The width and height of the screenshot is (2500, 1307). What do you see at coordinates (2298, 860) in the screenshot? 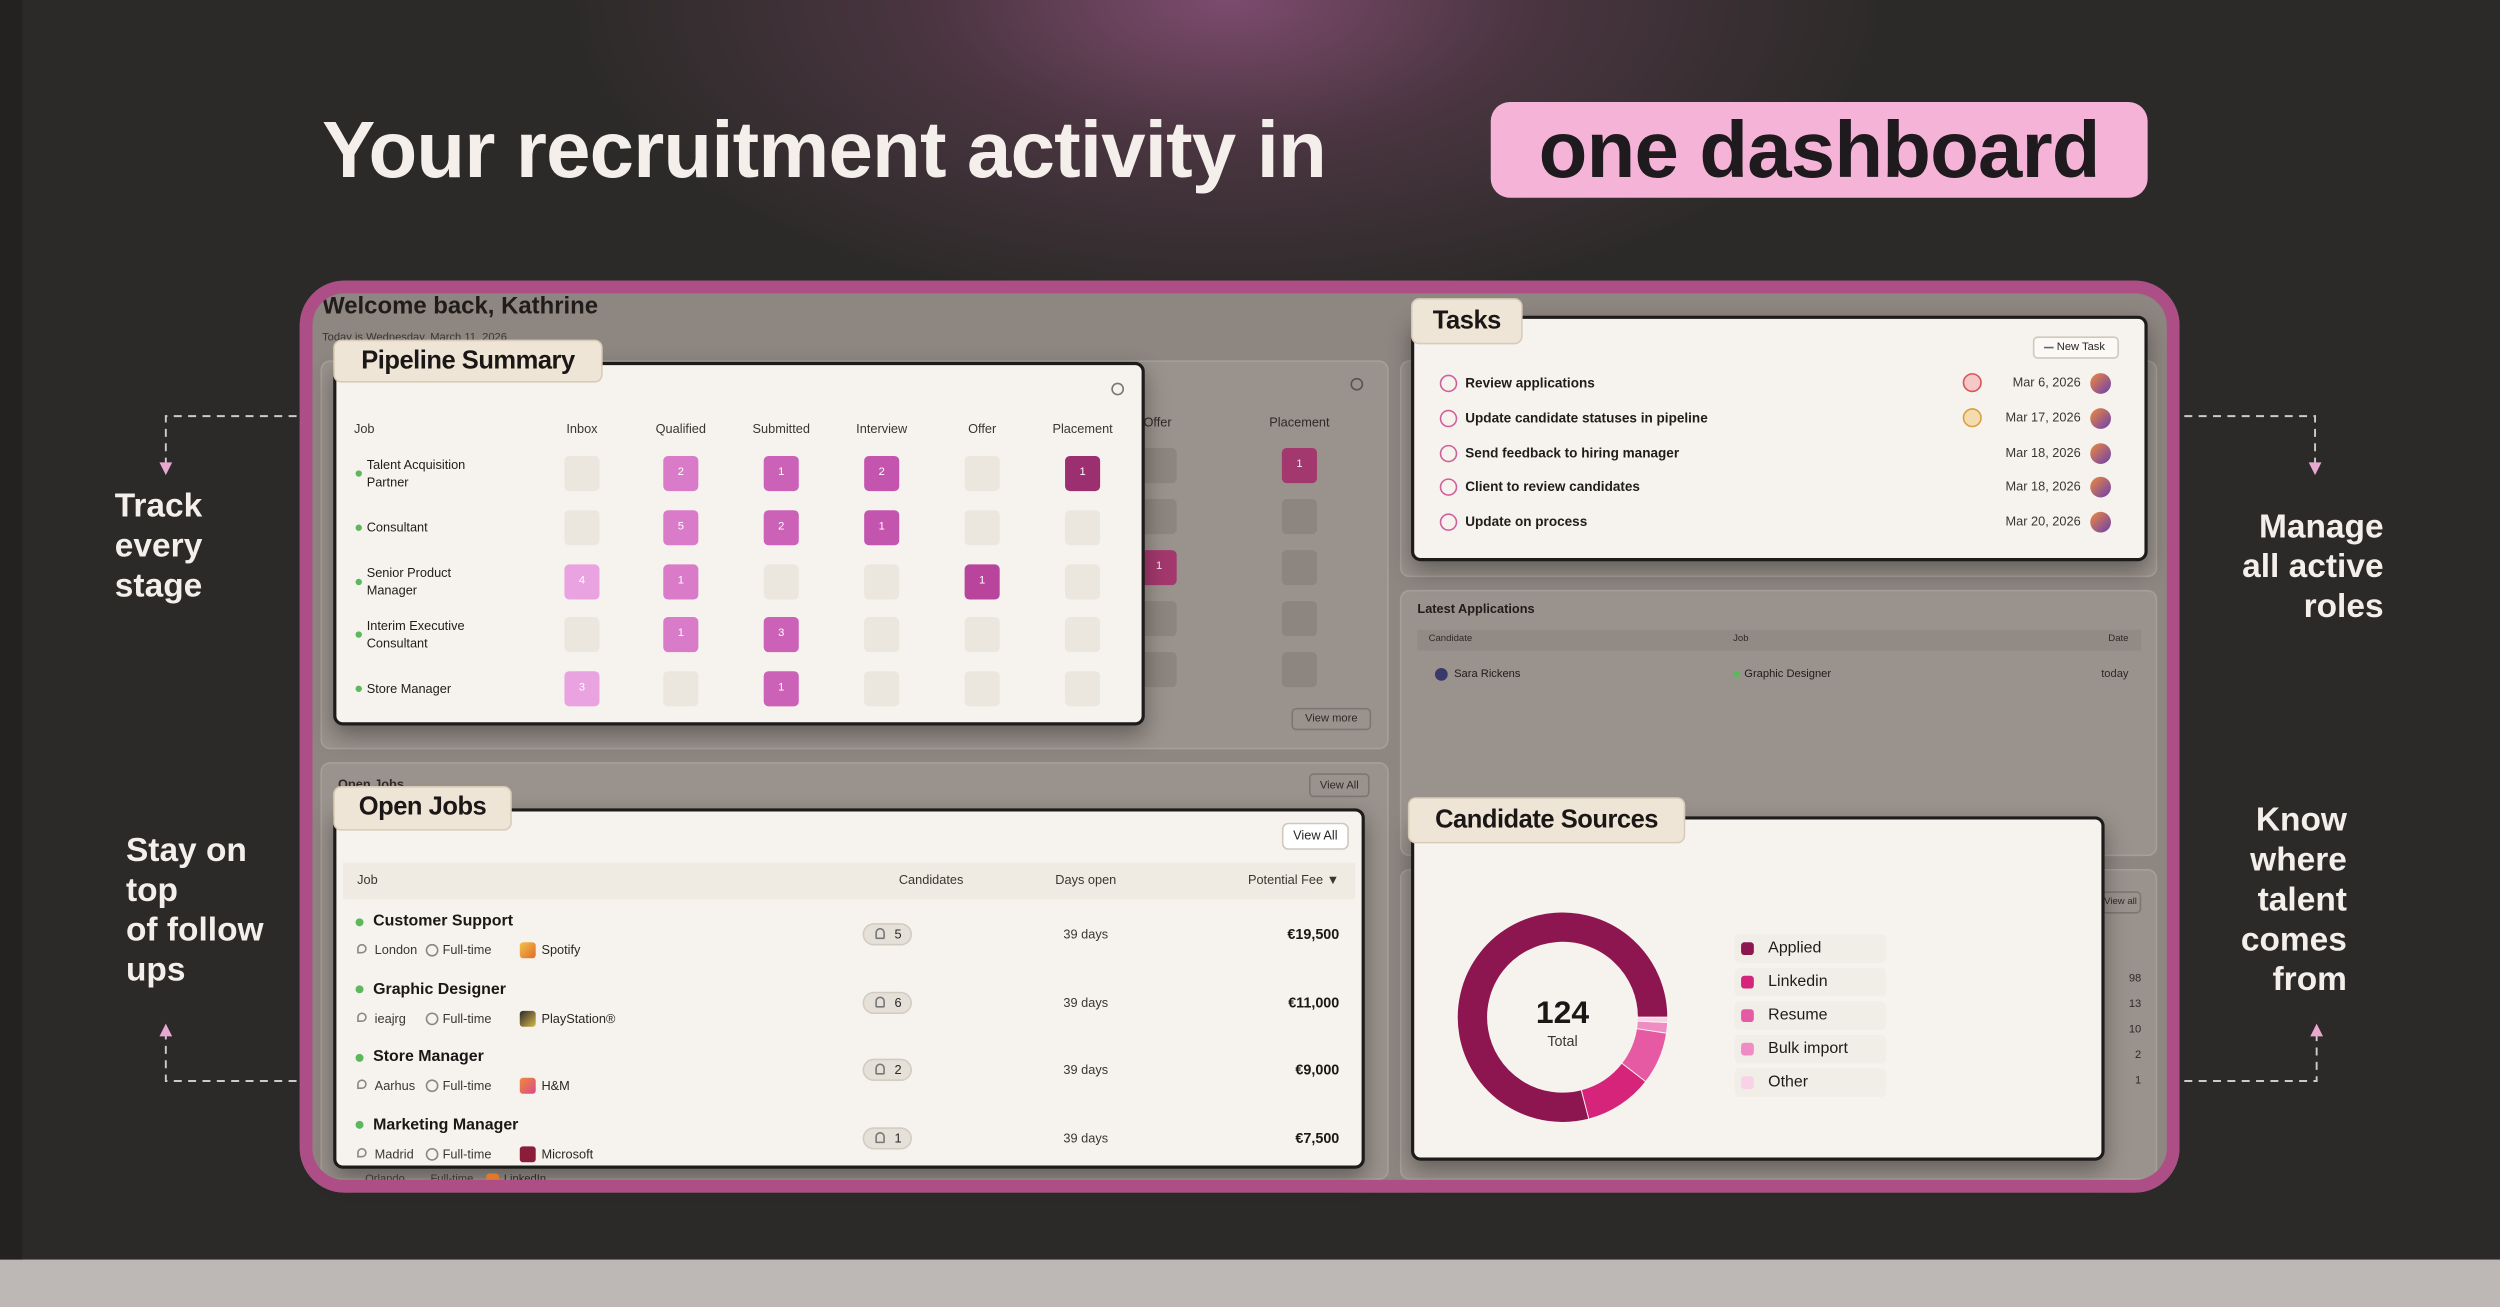
I see `side-note: where` at bounding box center [2298, 860].